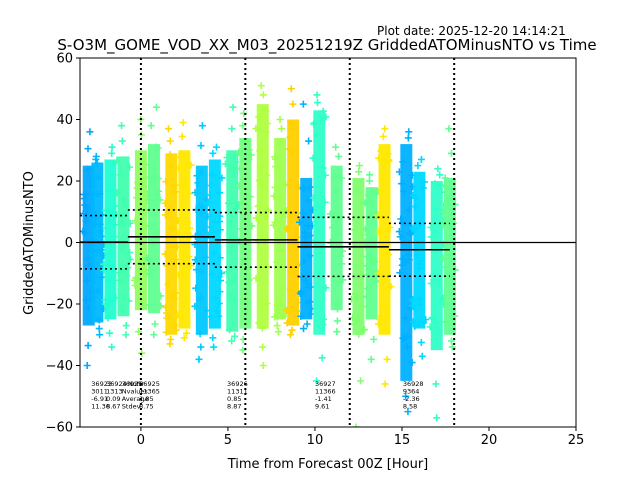 The height and width of the screenshot is (480, 640). Describe the element at coordinates (64, 120) in the screenshot. I see `y-tick-label-5: 40` at that location.